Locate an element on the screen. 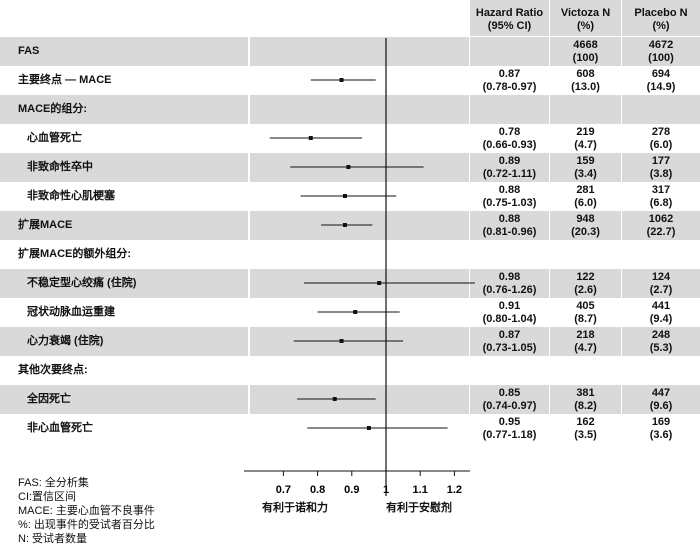 The height and width of the screenshot is (553, 700). x-tick-label: 1.2 is located at coordinates (454, 490).